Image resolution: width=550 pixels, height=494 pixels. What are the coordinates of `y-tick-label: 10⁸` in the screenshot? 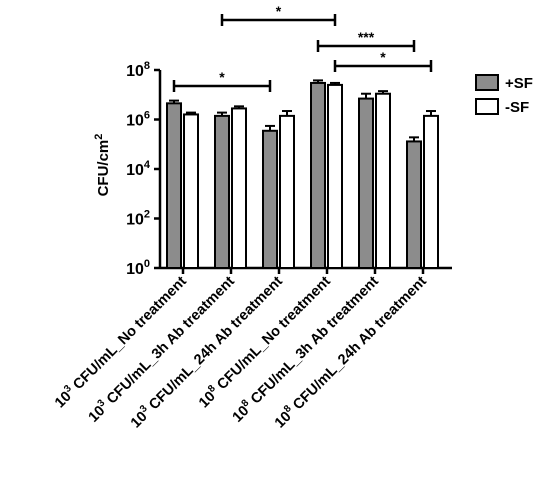 It's located at (138, 70).